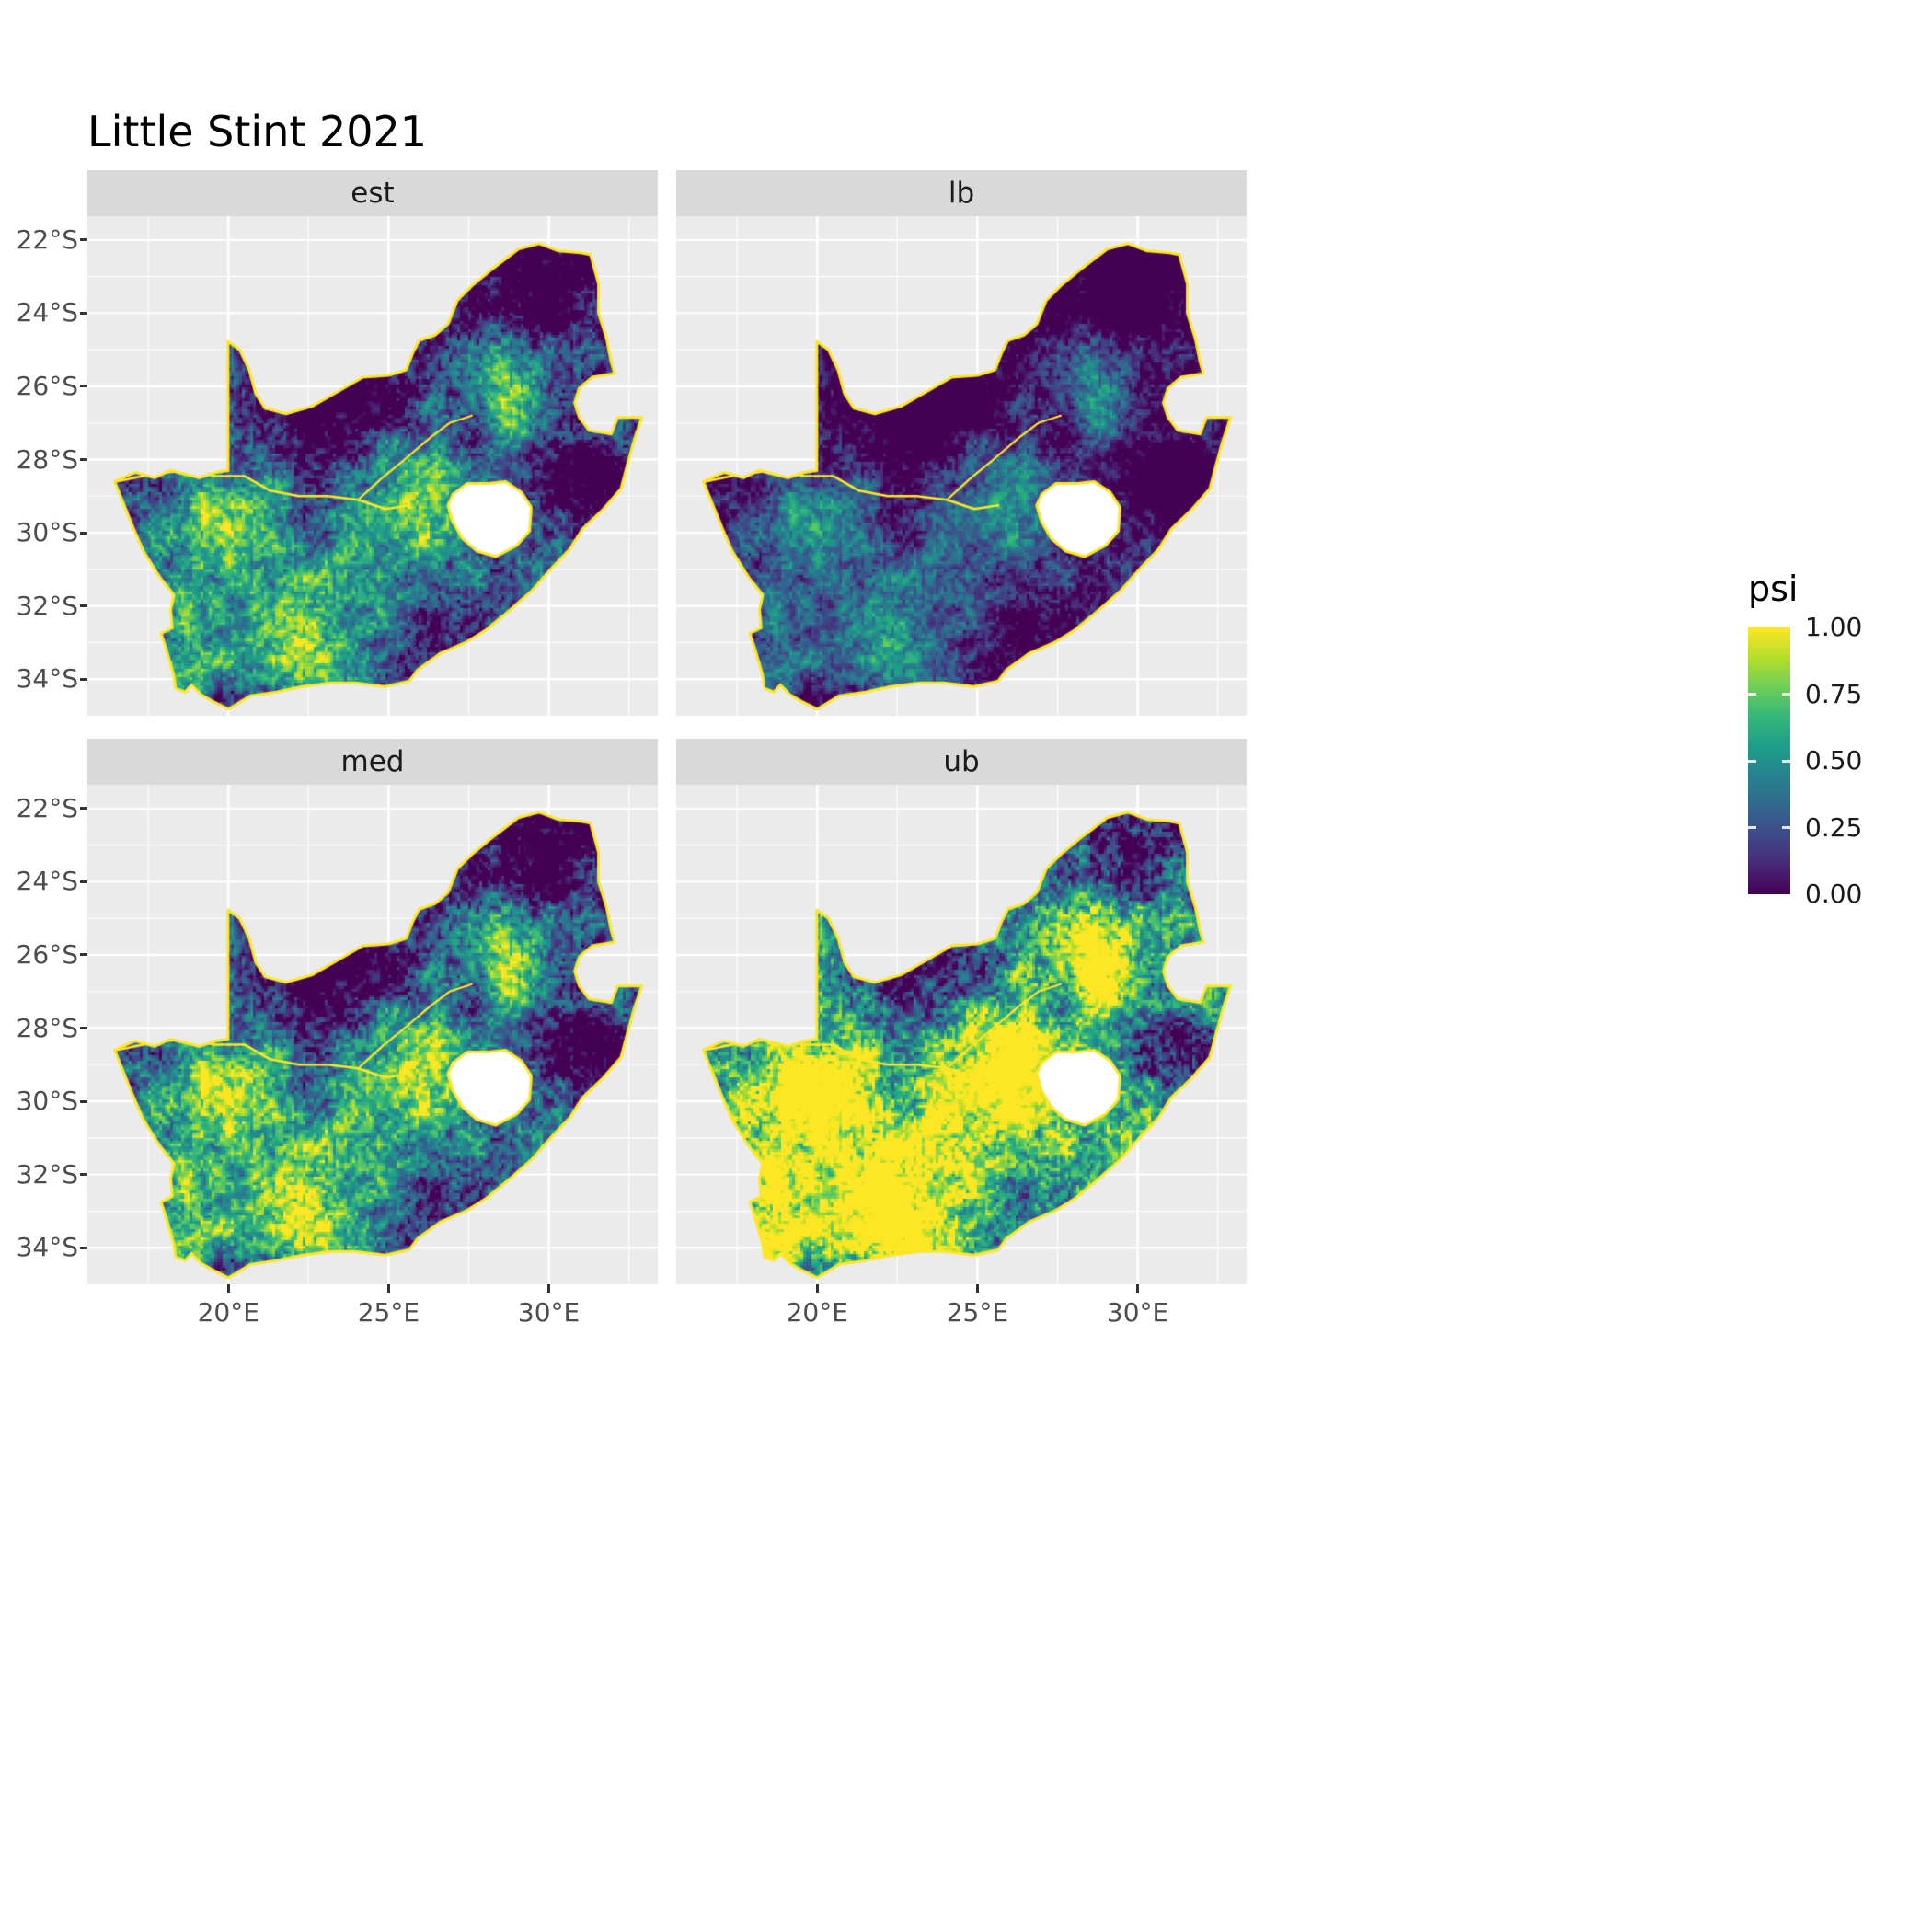  I want to click on facet-strip-est: est, so click(372, 193).